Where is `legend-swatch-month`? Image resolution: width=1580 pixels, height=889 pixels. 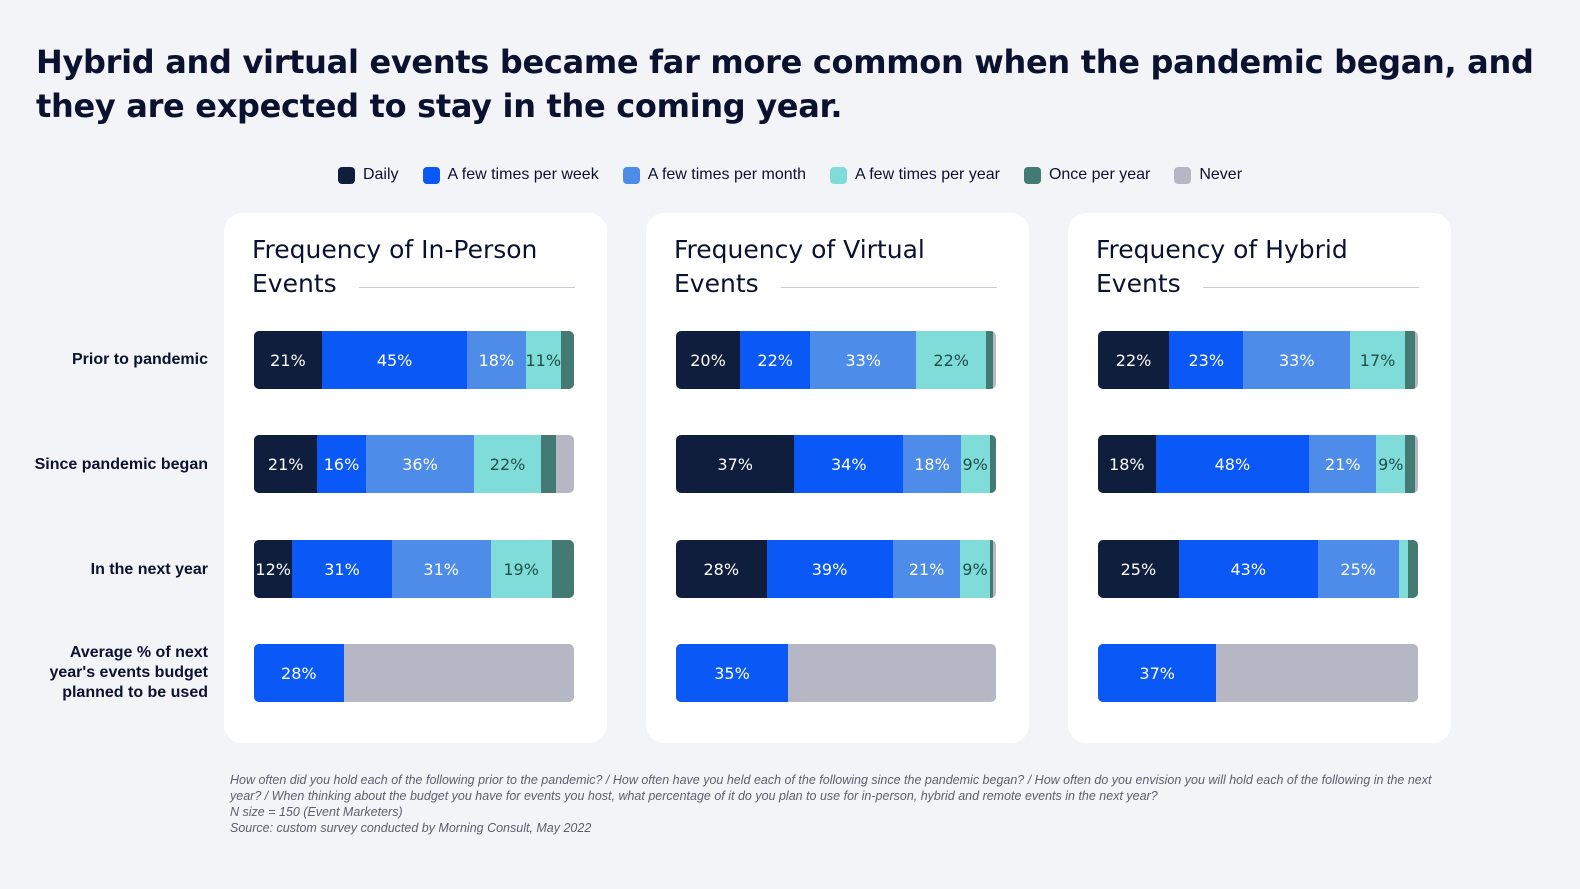 legend-swatch-month is located at coordinates (631, 175).